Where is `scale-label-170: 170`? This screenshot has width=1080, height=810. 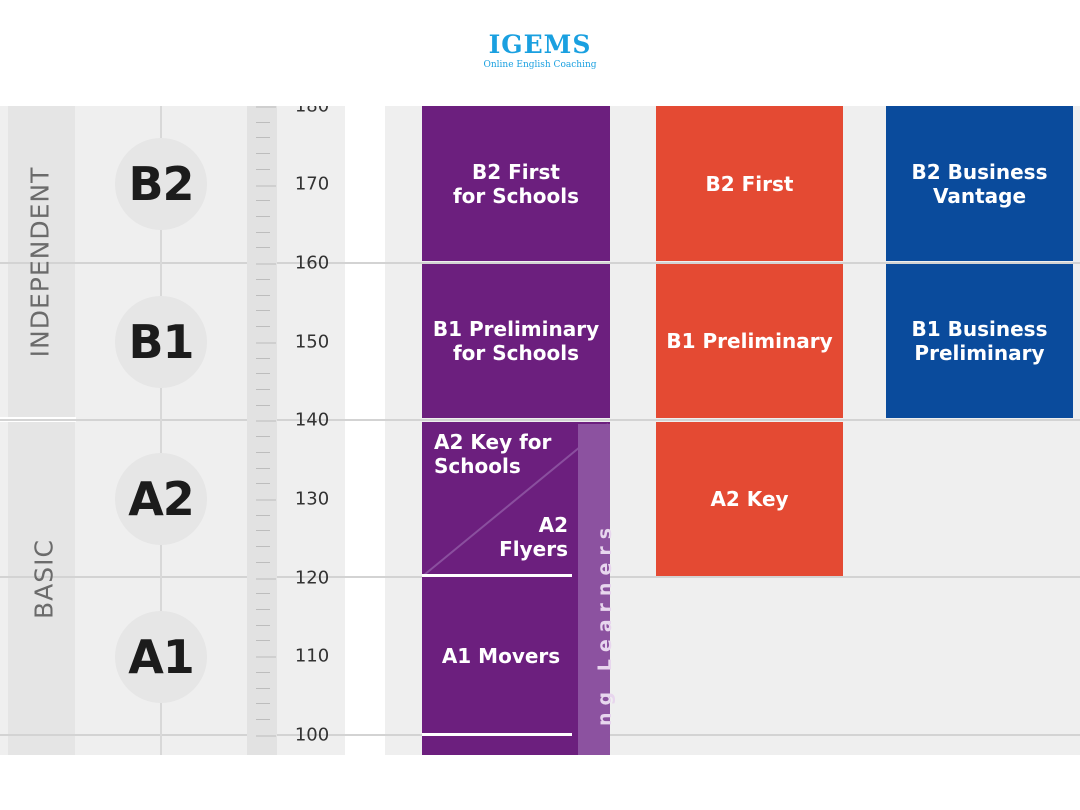 scale-label-170: 170 is located at coordinates (312, 184).